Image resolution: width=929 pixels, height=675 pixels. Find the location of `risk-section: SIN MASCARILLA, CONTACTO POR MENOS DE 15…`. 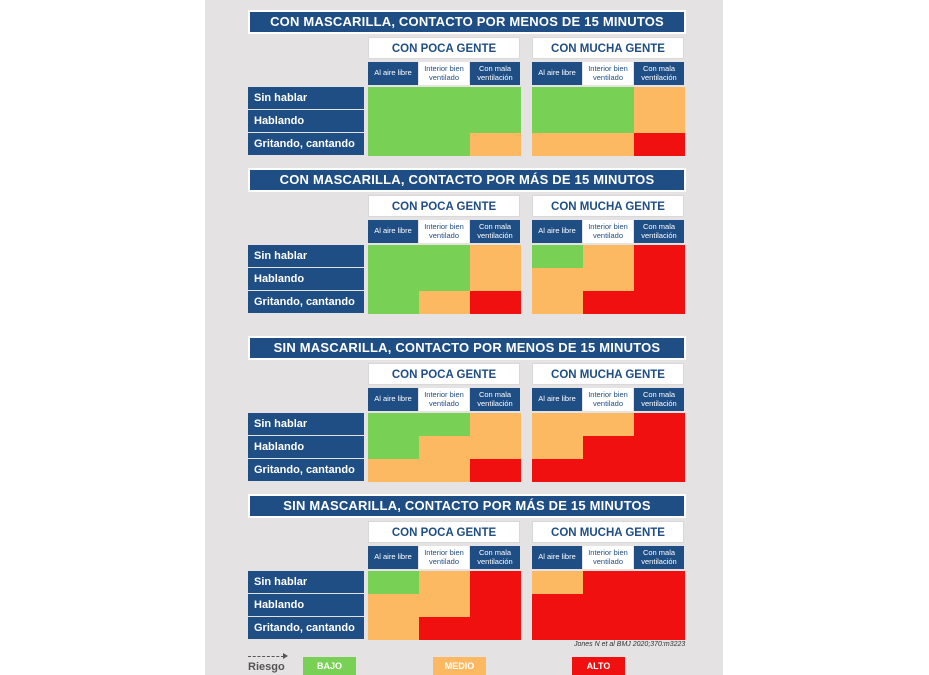

risk-section: SIN MASCARILLA, CONTACTO POR MENOS DE 15… is located at coordinates (467, 416).